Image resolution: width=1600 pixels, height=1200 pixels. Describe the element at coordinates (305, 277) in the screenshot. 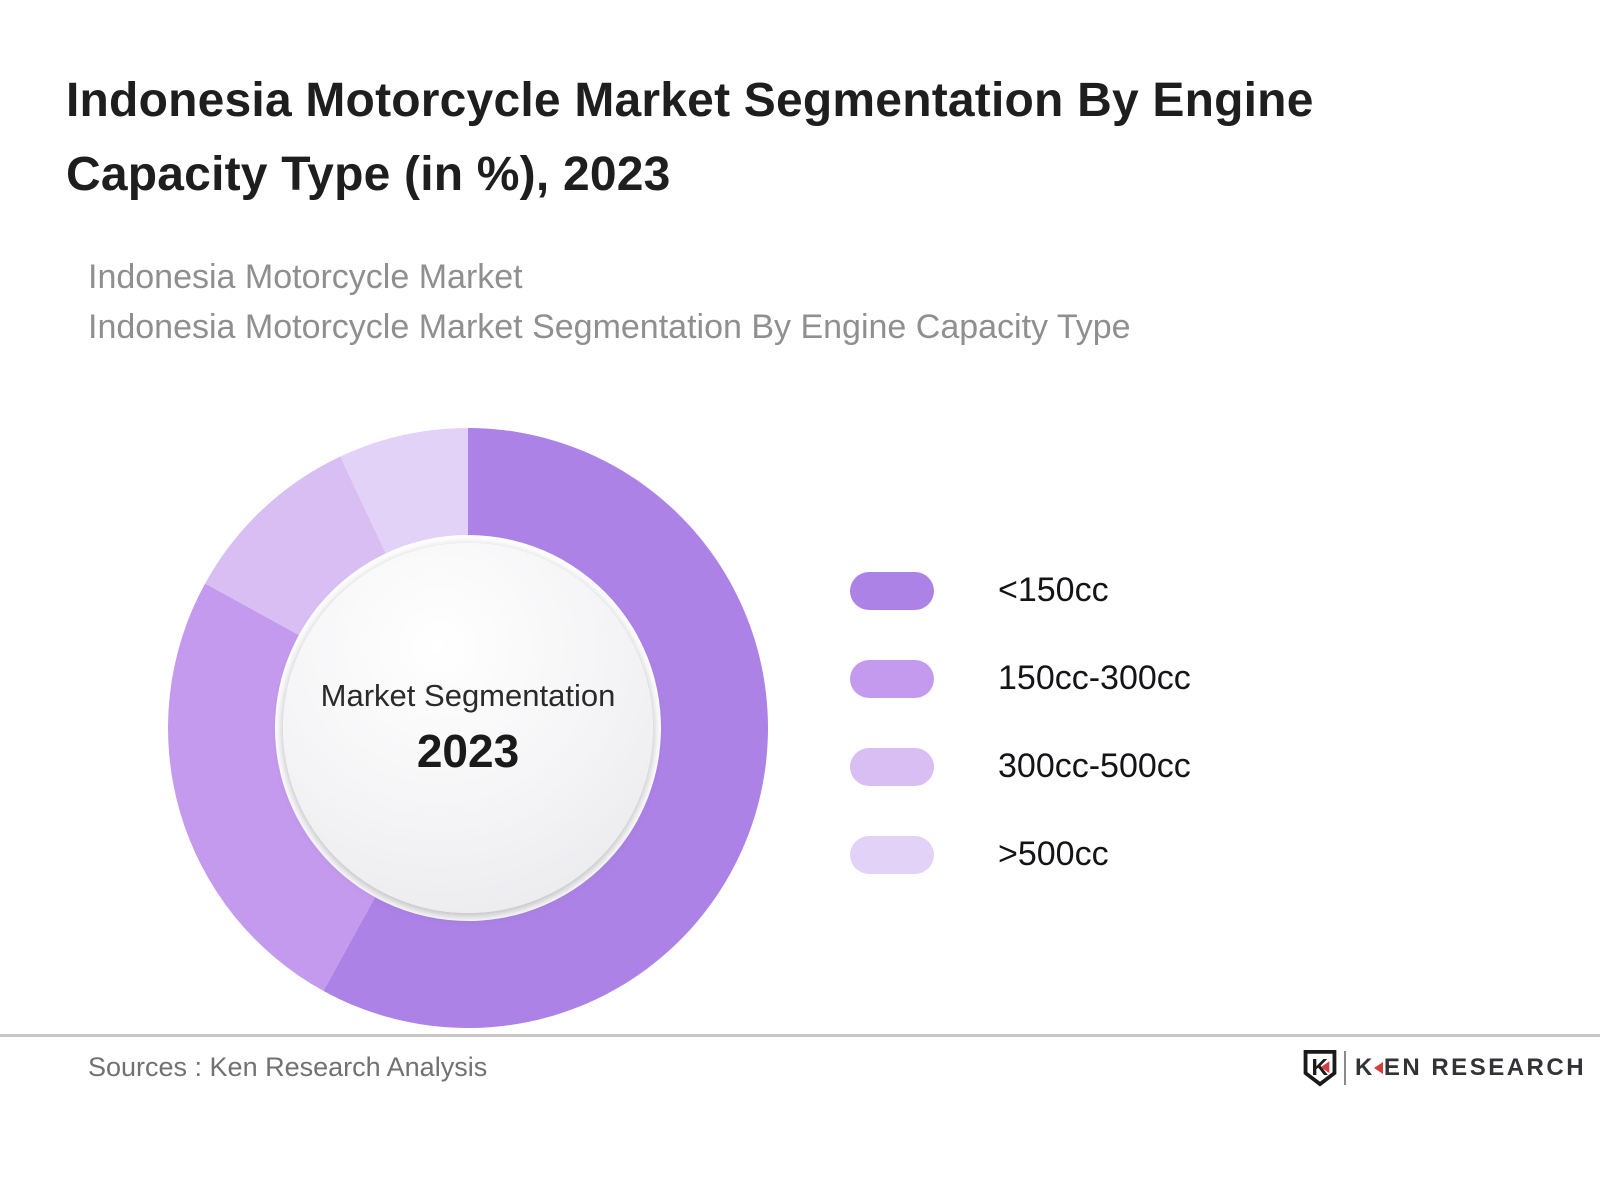

I see `subtitle-line-1: Indonesia Motorcycle Market` at that location.